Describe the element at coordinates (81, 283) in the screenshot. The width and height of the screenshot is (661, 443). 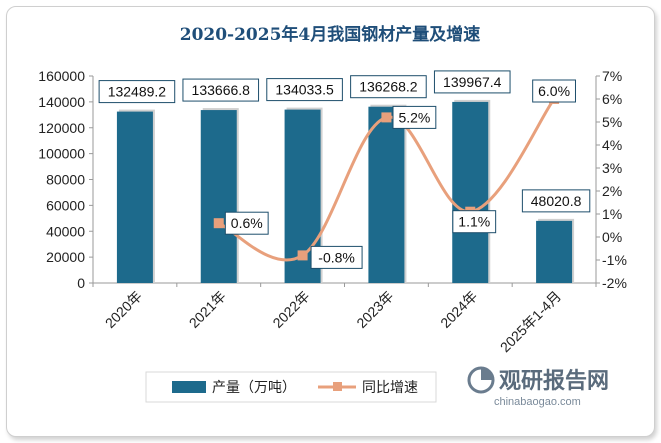
I see `y-left-tick-label: 0` at that location.